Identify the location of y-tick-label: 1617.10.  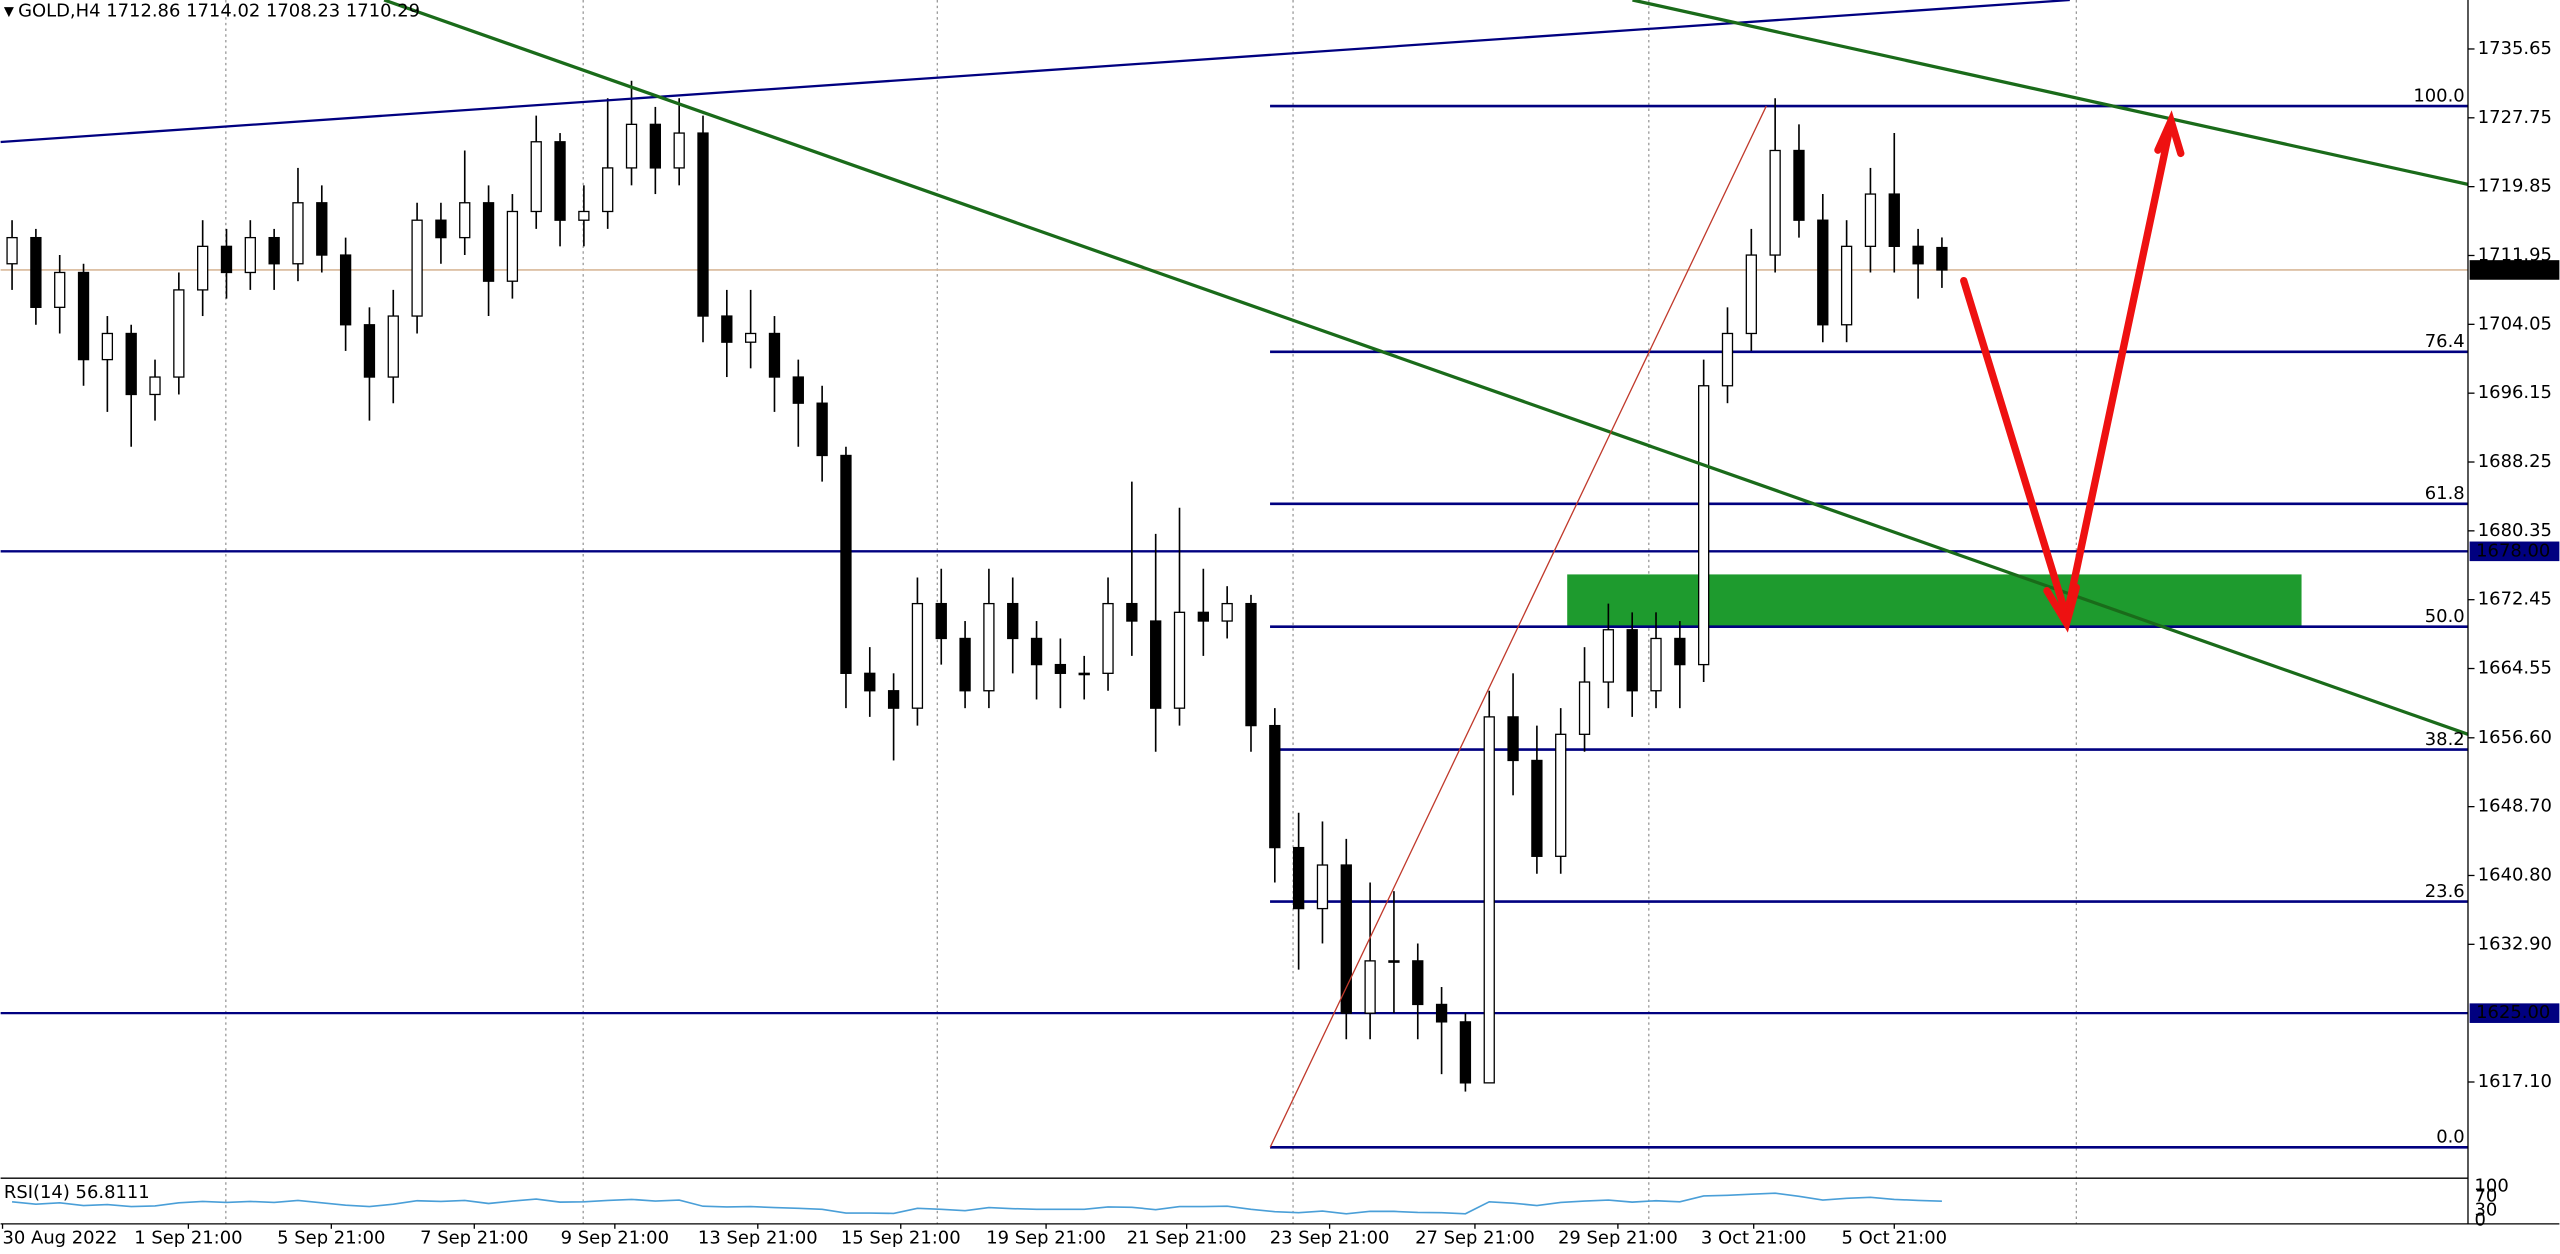
(2515, 1081).